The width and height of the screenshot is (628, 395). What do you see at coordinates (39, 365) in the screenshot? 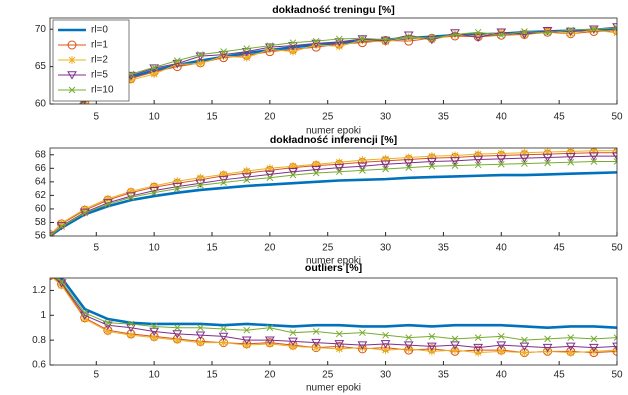
I see `y-tick-label: 0.6` at bounding box center [39, 365].